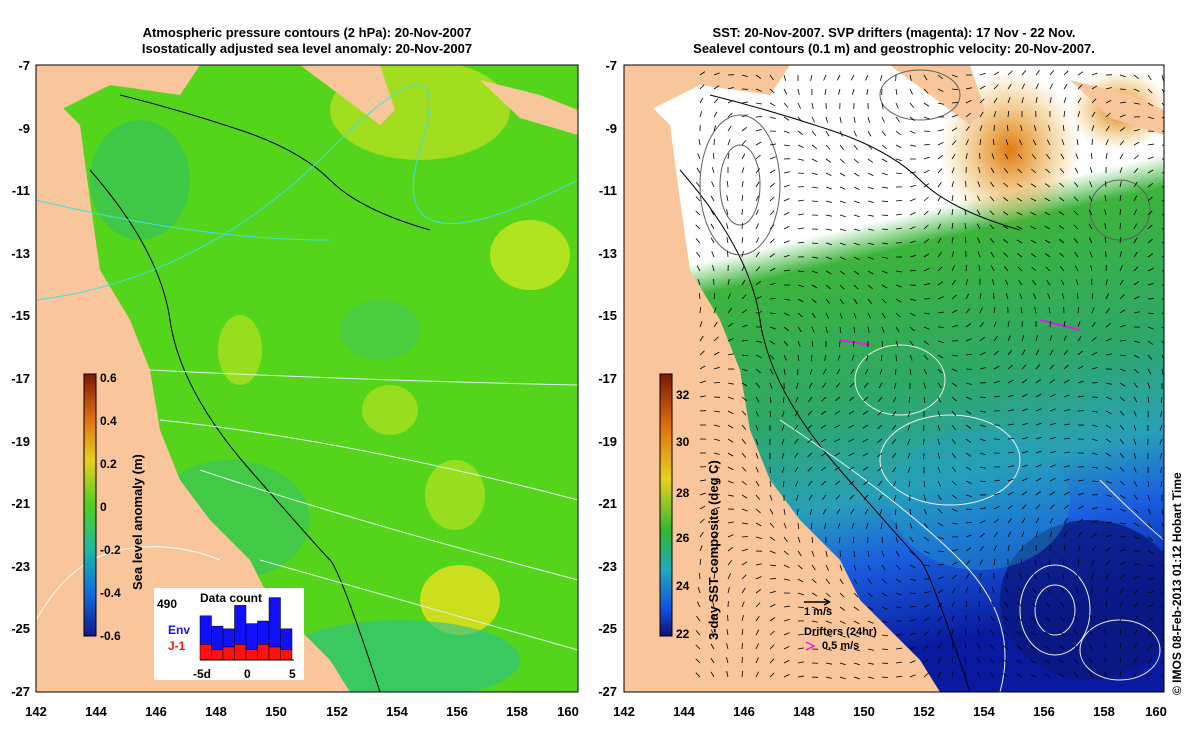  Describe the element at coordinates (24, 128) in the screenshot. I see `y-tick: -9` at that location.